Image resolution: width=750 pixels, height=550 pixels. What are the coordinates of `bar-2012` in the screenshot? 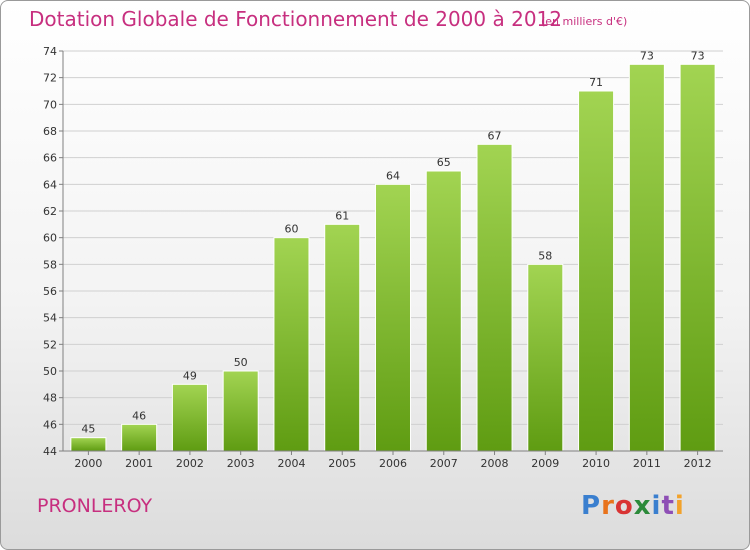 It's located at (697, 257).